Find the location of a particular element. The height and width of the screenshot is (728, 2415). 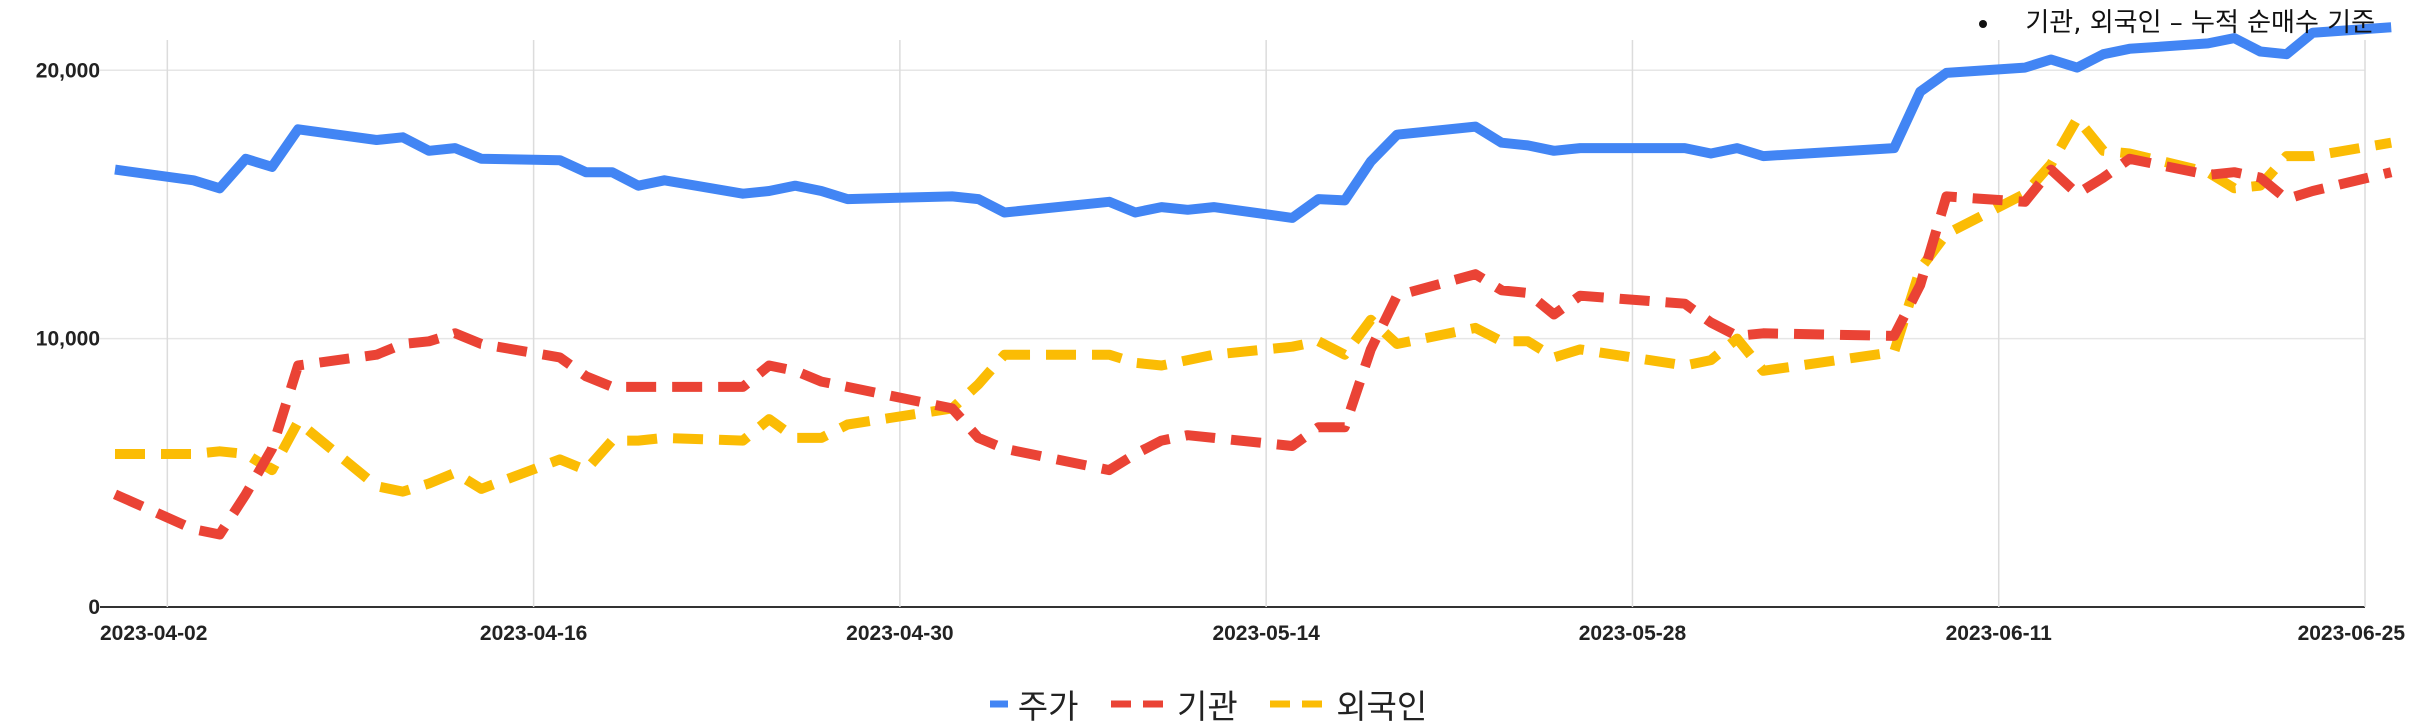

x-tick-label: 2023-04-16 is located at coordinates (533, 633).